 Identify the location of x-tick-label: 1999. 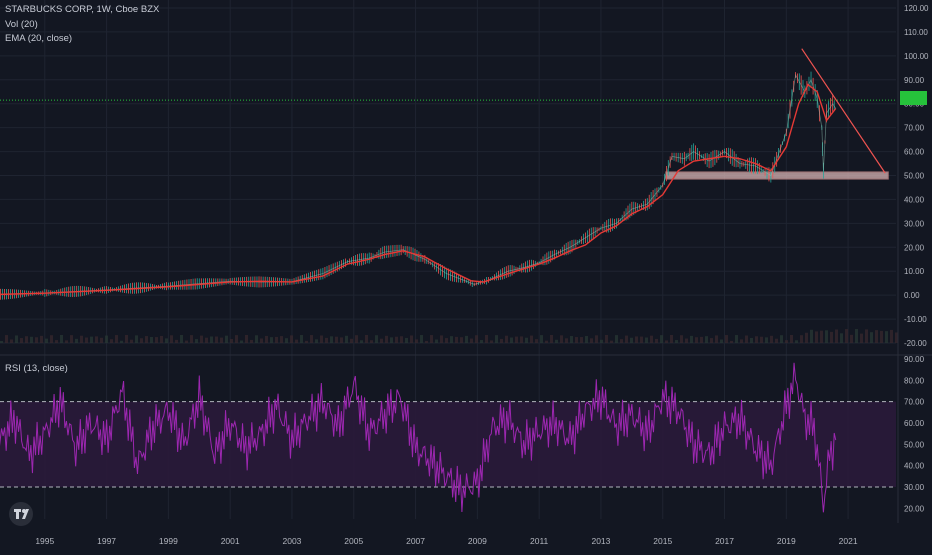
(168, 541).